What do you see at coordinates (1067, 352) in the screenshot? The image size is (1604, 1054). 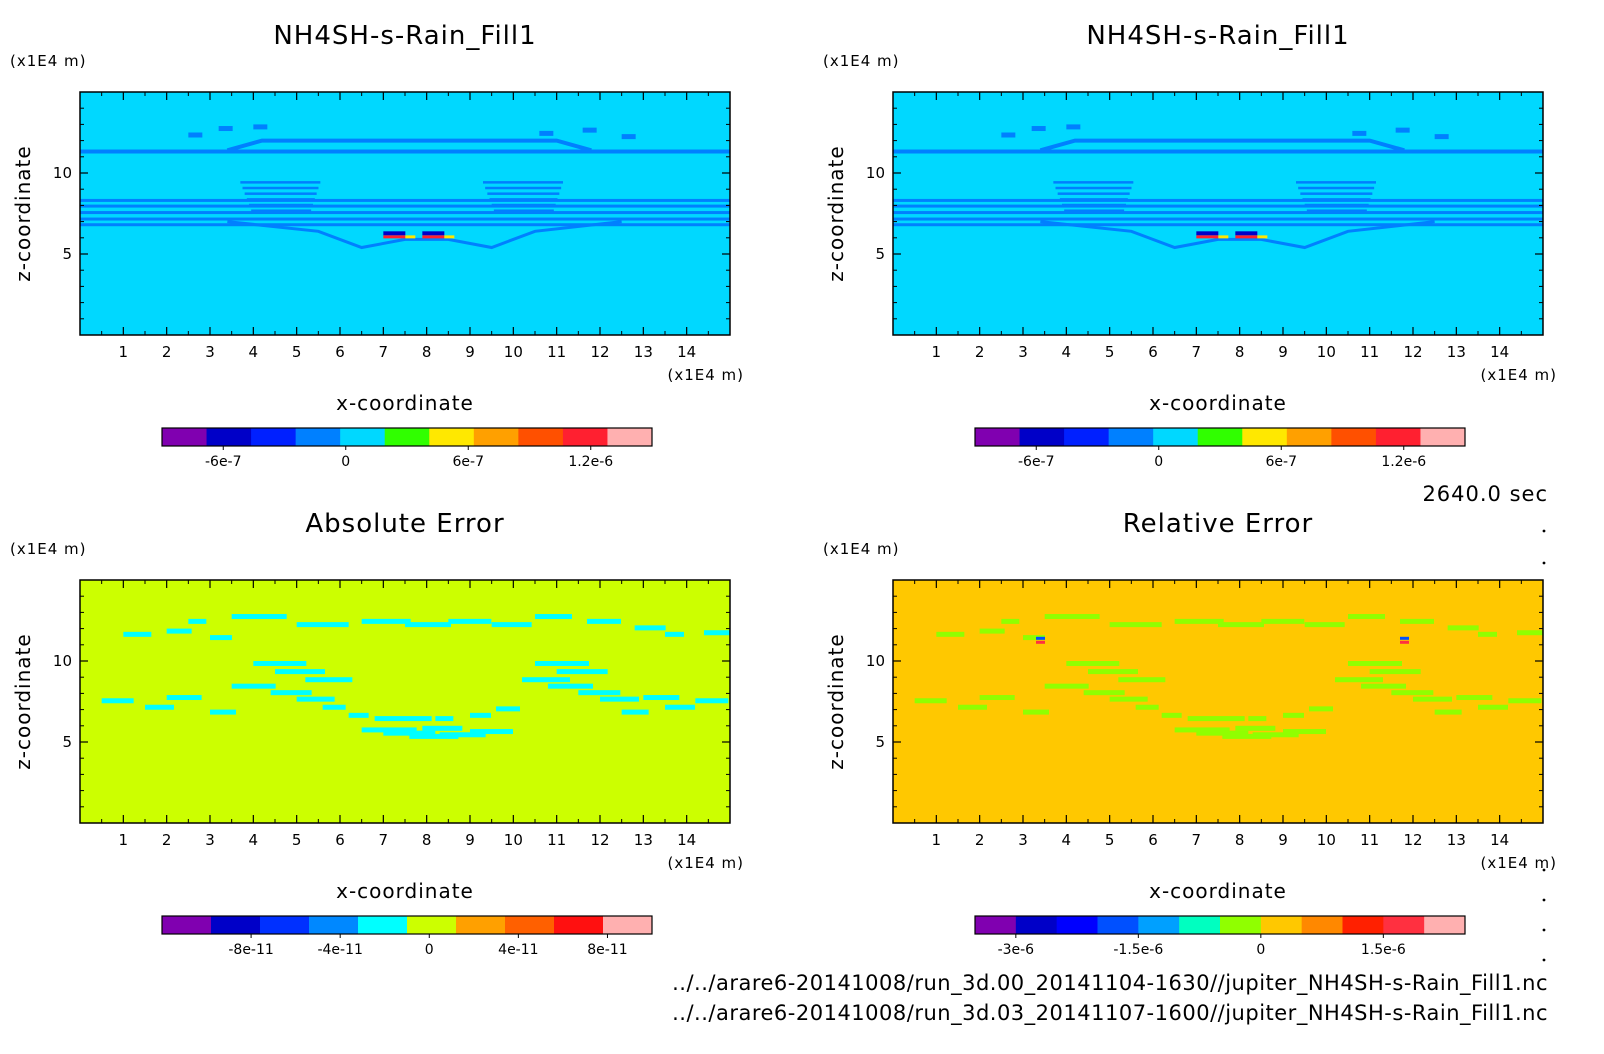 I see `x-tick-label: 4` at bounding box center [1067, 352].